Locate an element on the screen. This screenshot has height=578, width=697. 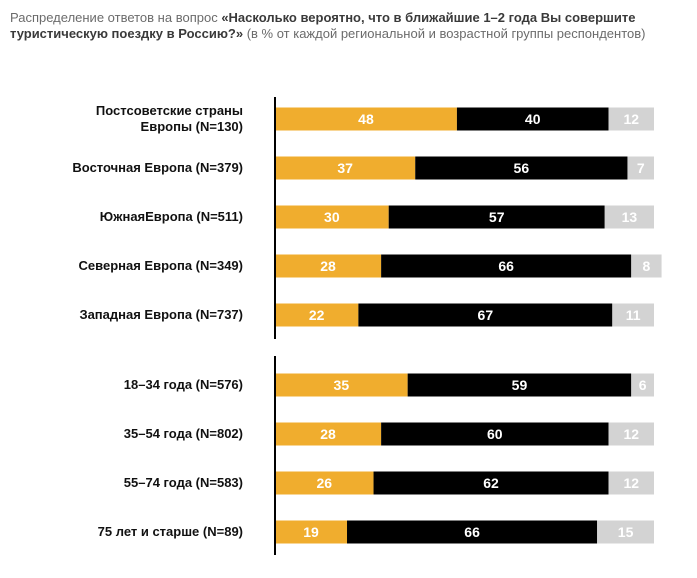
data-label: 11 is located at coordinates (633, 315).